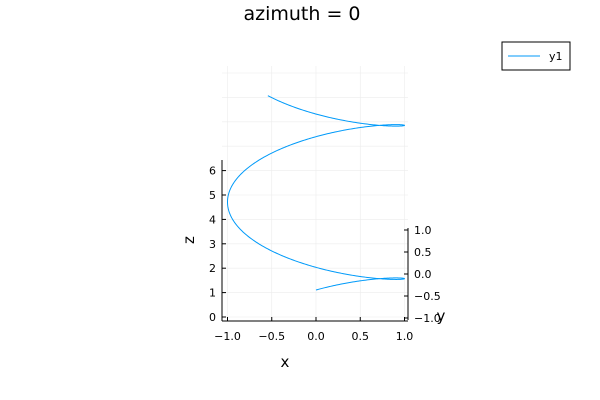  Describe the element at coordinates (212, 195) in the screenshot. I see `z-tick-label: 5` at that location.